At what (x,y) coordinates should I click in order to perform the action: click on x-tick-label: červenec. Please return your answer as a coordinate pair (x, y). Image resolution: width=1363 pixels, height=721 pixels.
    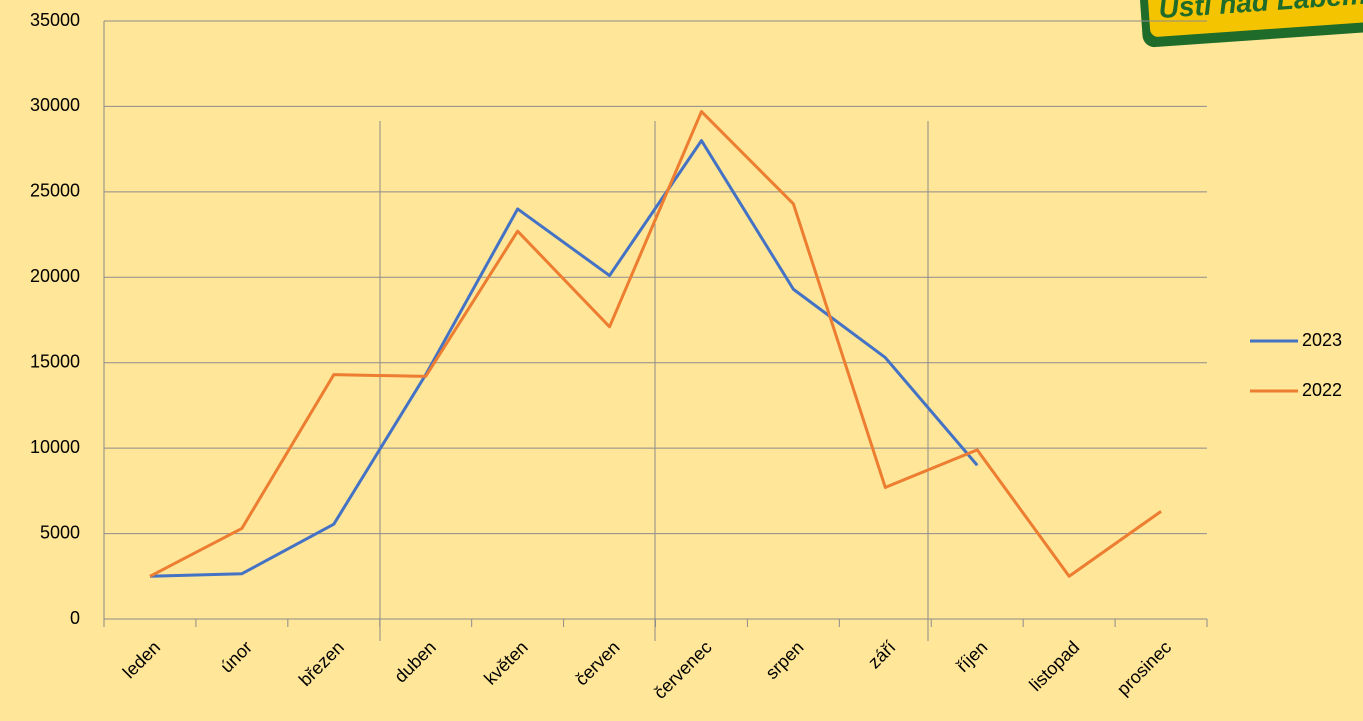
    Looking at the image, I should click on (683, 670).